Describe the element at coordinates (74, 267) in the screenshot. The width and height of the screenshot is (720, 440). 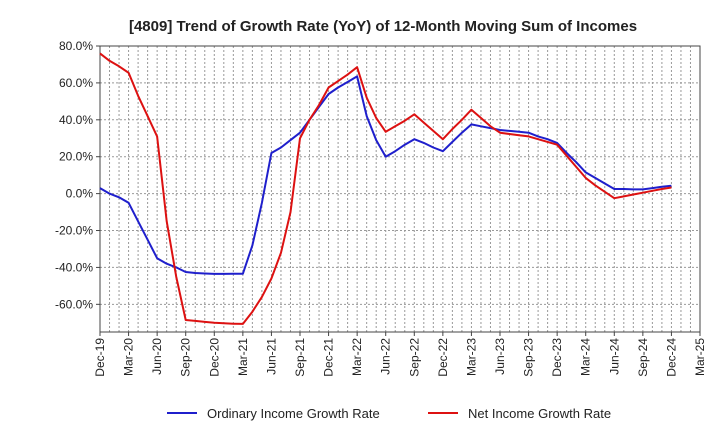
I see `y-tick-label: -40.0%` at that location.